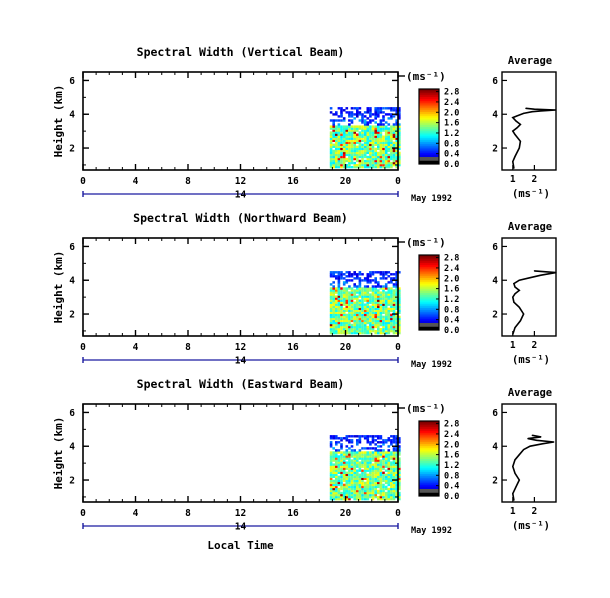 This screenshot has width=610, height=598. I want to click on panel-title: Spectral Width (Eastward Beam), so click(241, 384).